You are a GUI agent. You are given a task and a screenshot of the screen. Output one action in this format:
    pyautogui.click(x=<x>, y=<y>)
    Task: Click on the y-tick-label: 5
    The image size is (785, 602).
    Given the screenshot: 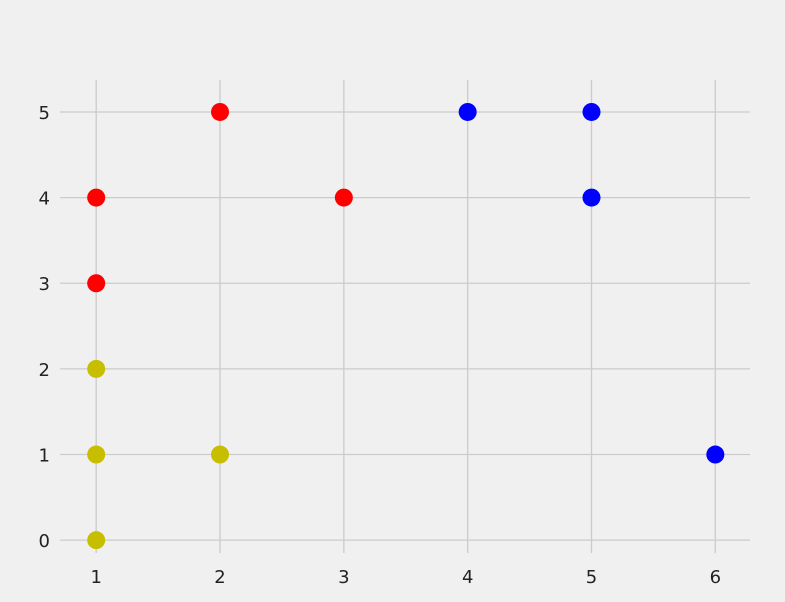 What is the action you would take?
    pyautogui.click(x=44, y=113)
    